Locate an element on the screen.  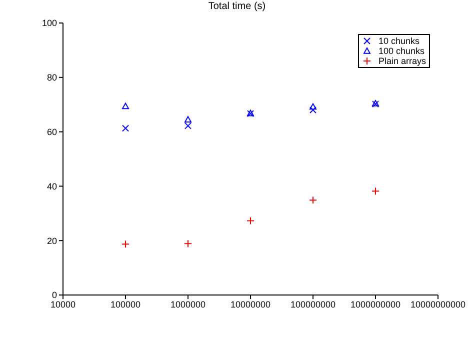
x-tick-label: 10000000000 is located at coordinates (438, 304).